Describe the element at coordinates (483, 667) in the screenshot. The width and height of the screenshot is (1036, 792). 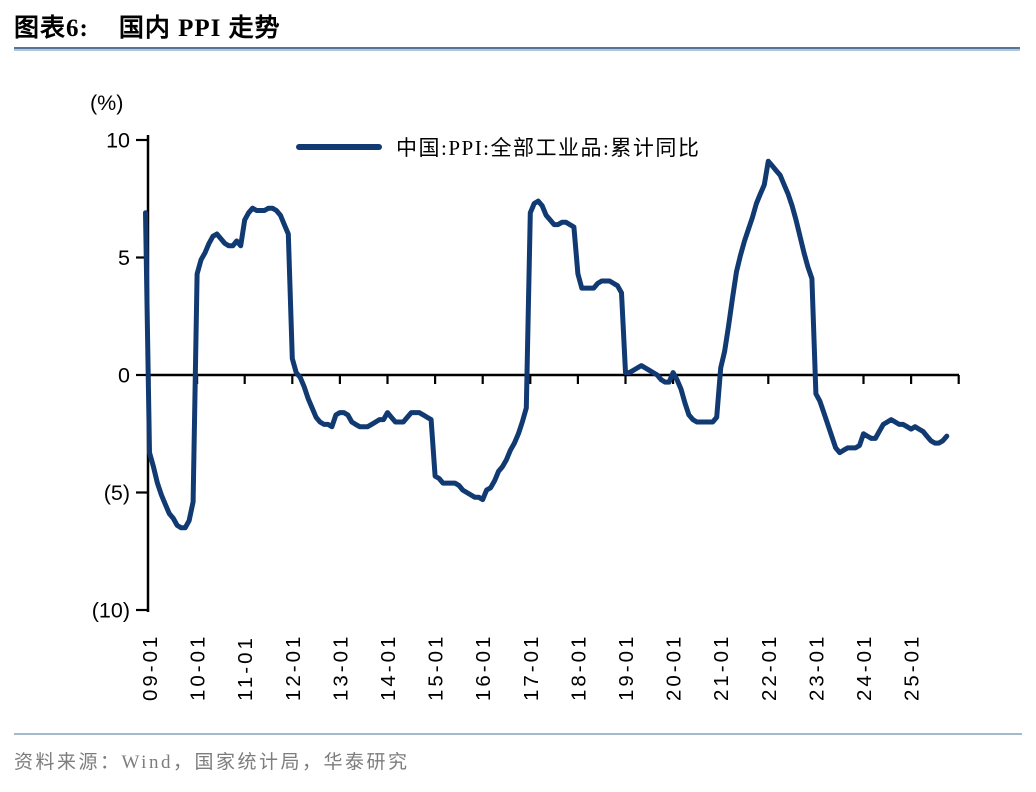
I see `x-axis-tick-label: 16-01` at that location.